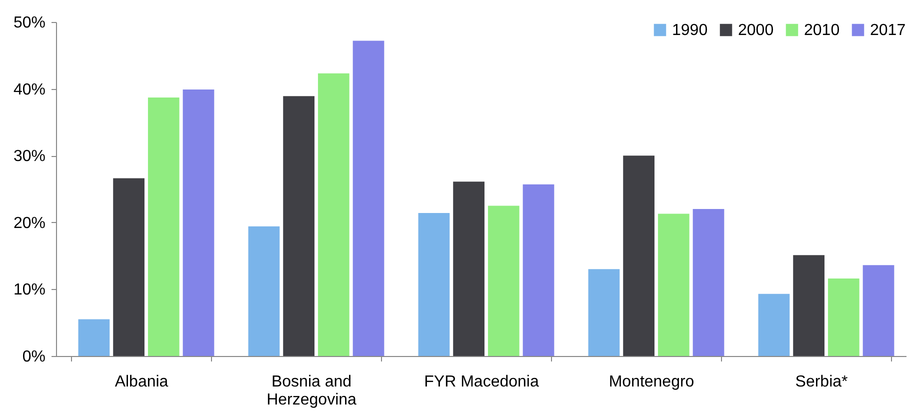  Describe the element at coordinates (311, 391) in the screenshot. I see `x-tick-label: Bosnia and Herzegovina` at that location.